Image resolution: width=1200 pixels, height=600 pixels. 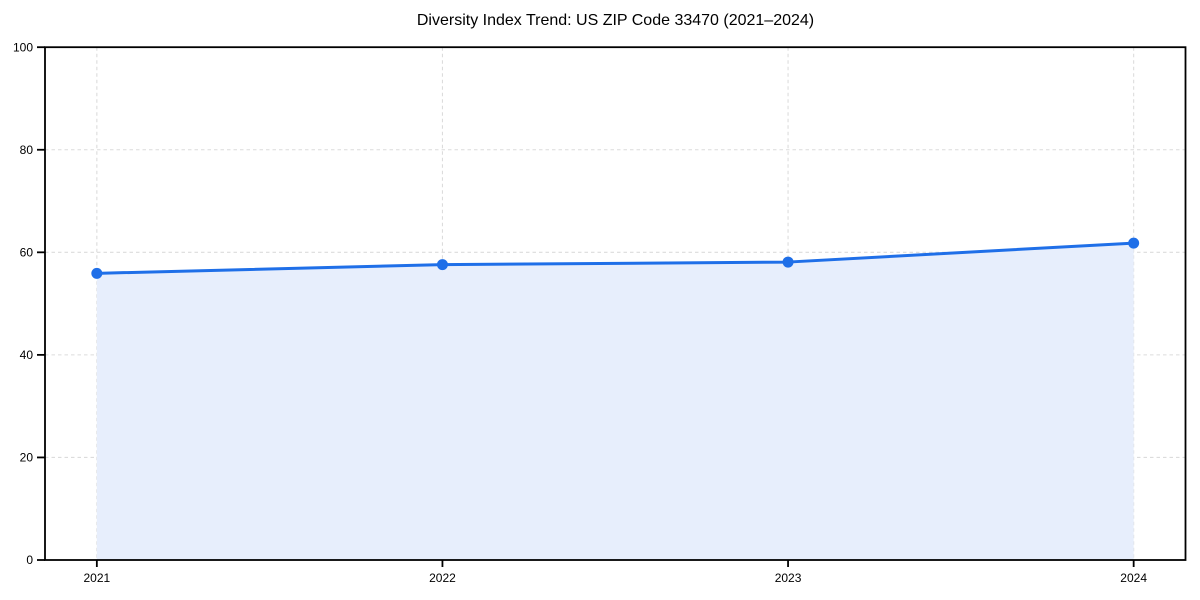 I want to click on data-point-2022, so click(x=442, y=265).